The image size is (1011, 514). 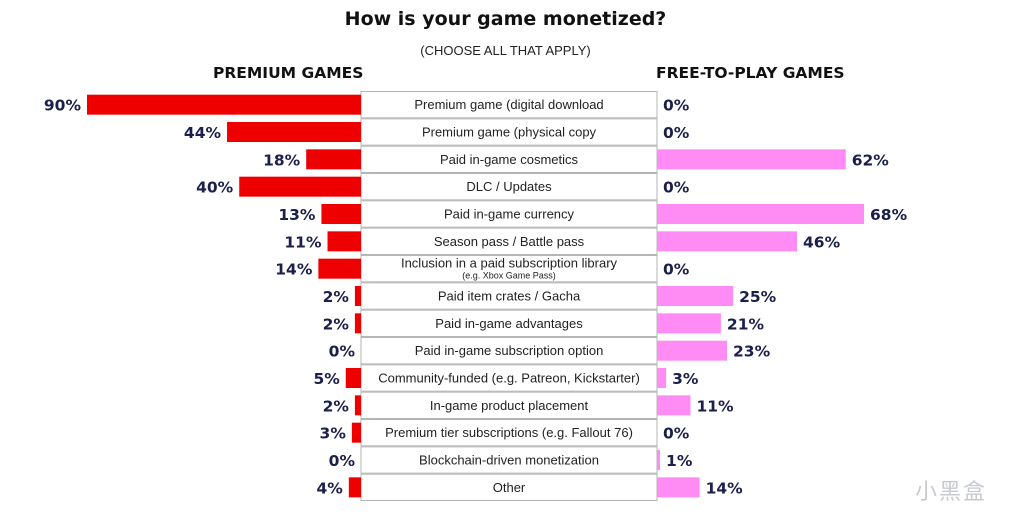 What do you see at coordinates (203, 133) in the screenshot?
I see `premium-value-label: 44%` at bounding box center [203, 133].